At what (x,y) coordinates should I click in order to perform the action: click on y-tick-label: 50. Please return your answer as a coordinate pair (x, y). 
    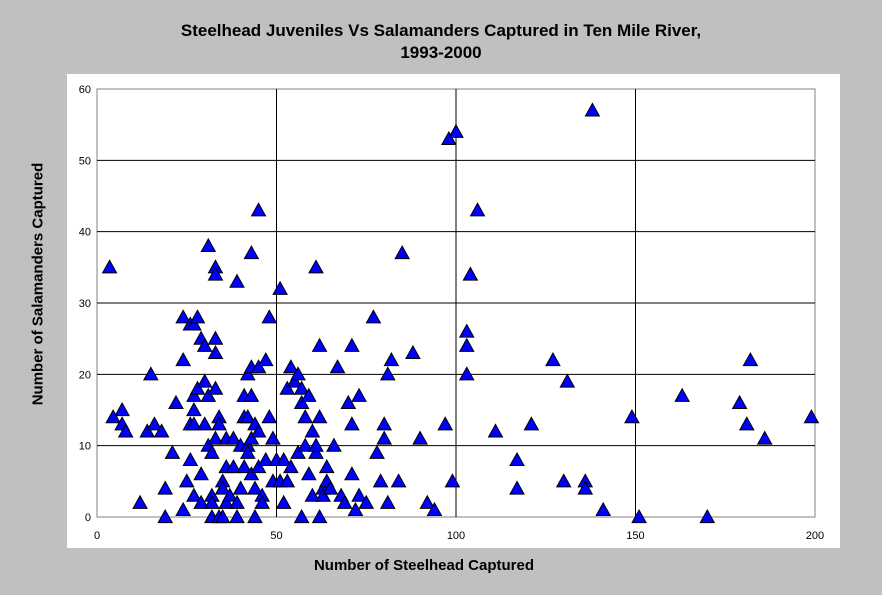
    Looking at the image, I should click on (85, 161).